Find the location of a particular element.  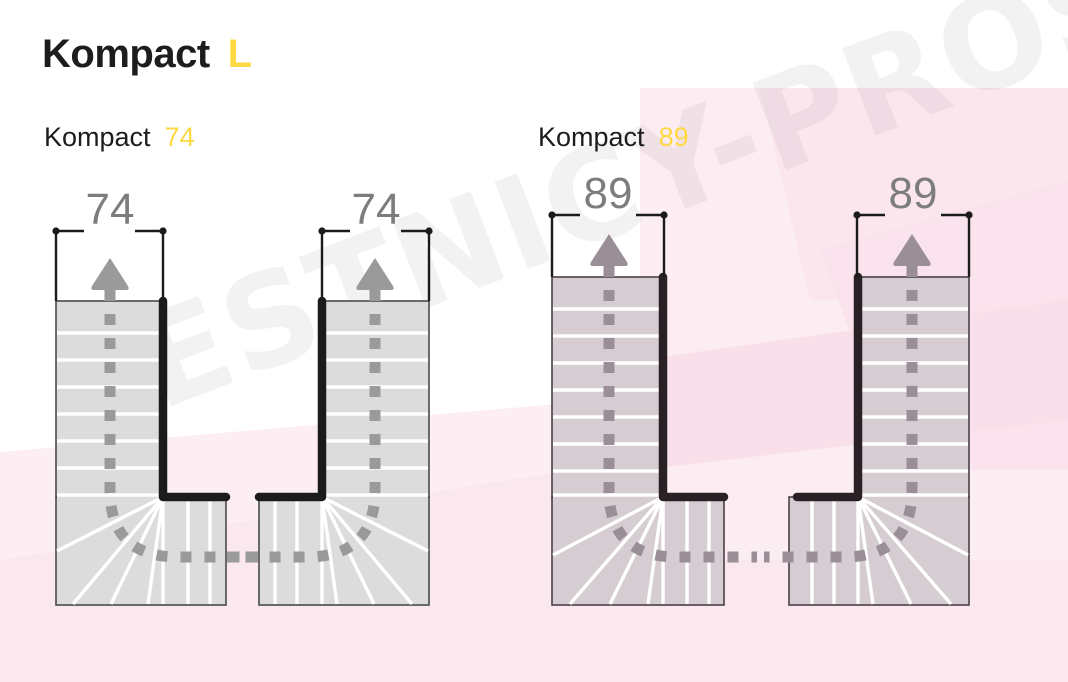

group-label-accent-89: 89 is located at coordinates (673, 137).